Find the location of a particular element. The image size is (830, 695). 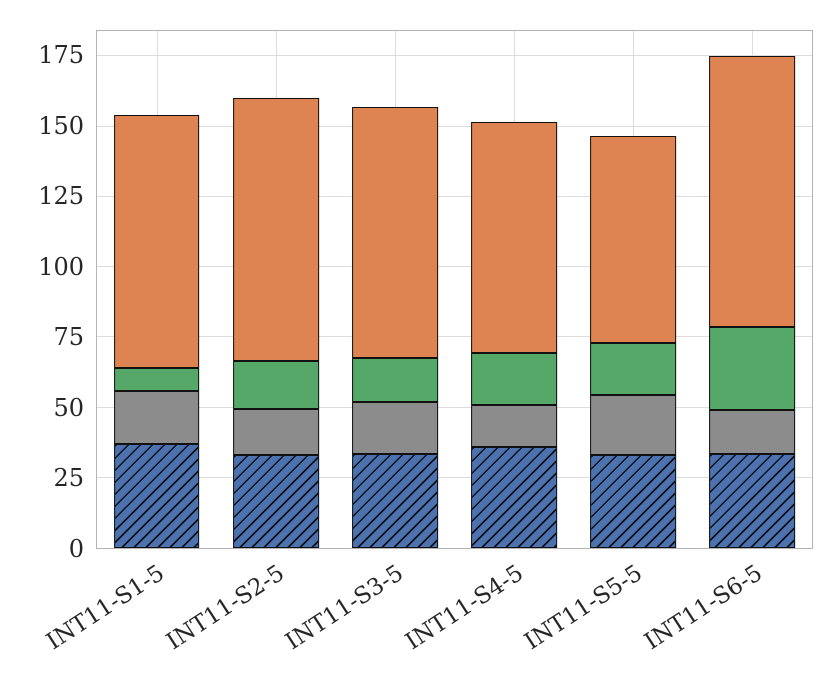

y-tick-label: 125 is located at coordinates (61, 196).